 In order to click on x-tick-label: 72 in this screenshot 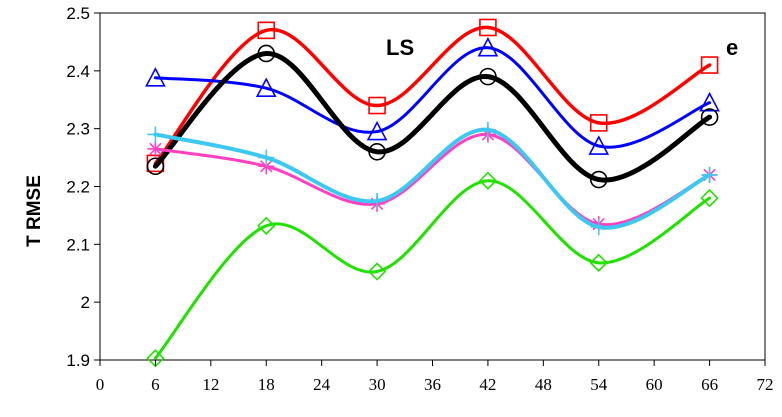, I will do `click(765, 384)`.